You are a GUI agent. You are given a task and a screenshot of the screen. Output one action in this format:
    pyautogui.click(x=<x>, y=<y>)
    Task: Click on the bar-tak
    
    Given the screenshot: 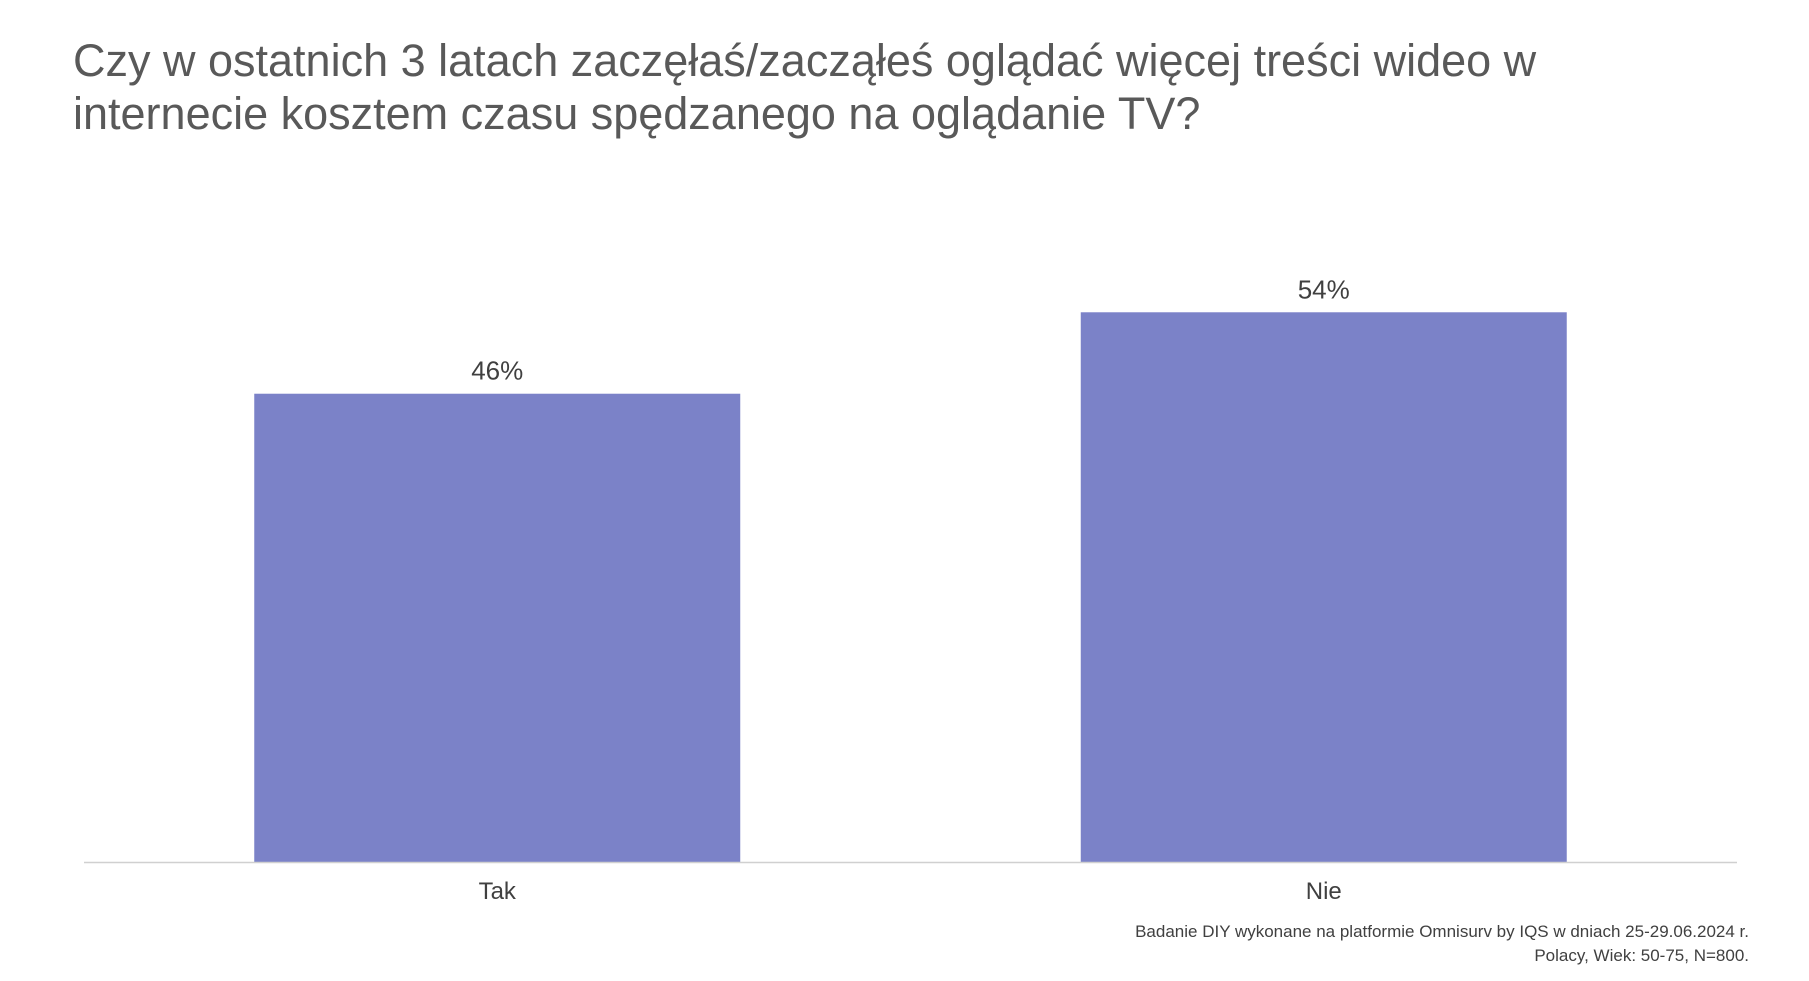 What is the action you would take?
    pyautogui.click(x=497, y=627)
    